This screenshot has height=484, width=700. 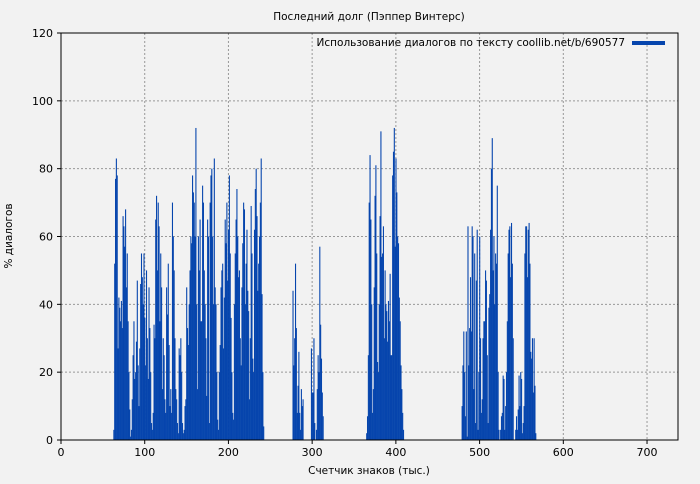 What do you see at coordinates (395, 452) in the screenshot?
I see `x-tick-label: 400` at bounding box center [395, 452].